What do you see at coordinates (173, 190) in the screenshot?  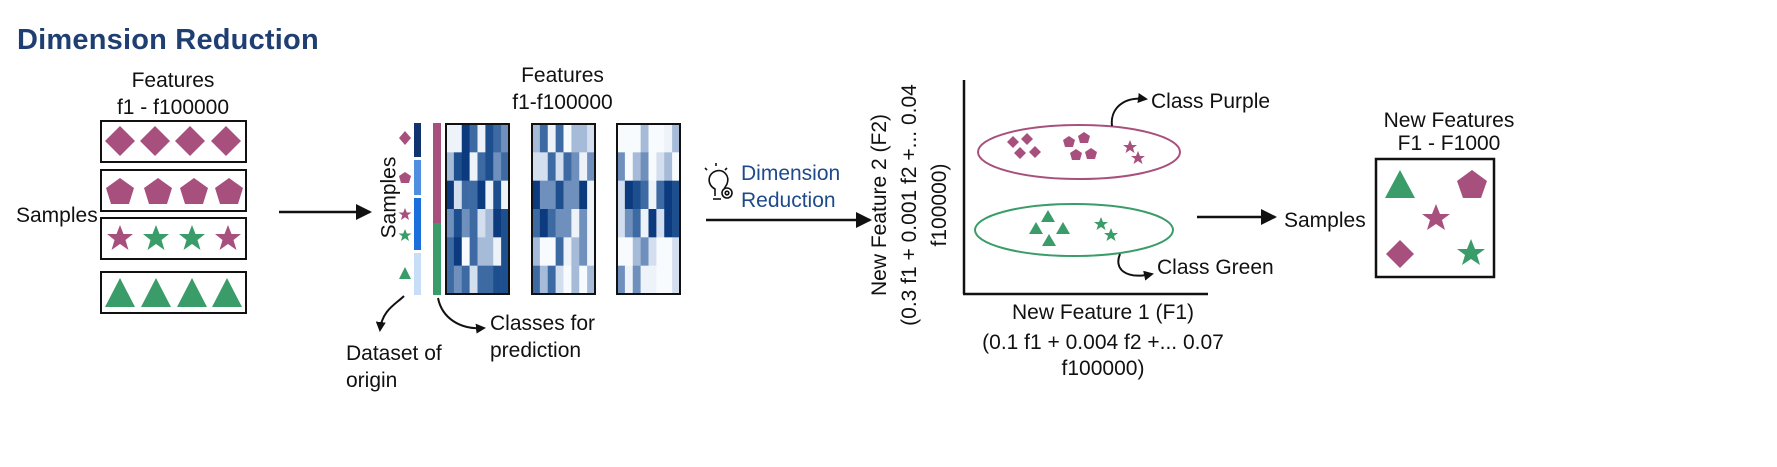 I see `sample-box-pentagons` at bounding box center [173, 190].